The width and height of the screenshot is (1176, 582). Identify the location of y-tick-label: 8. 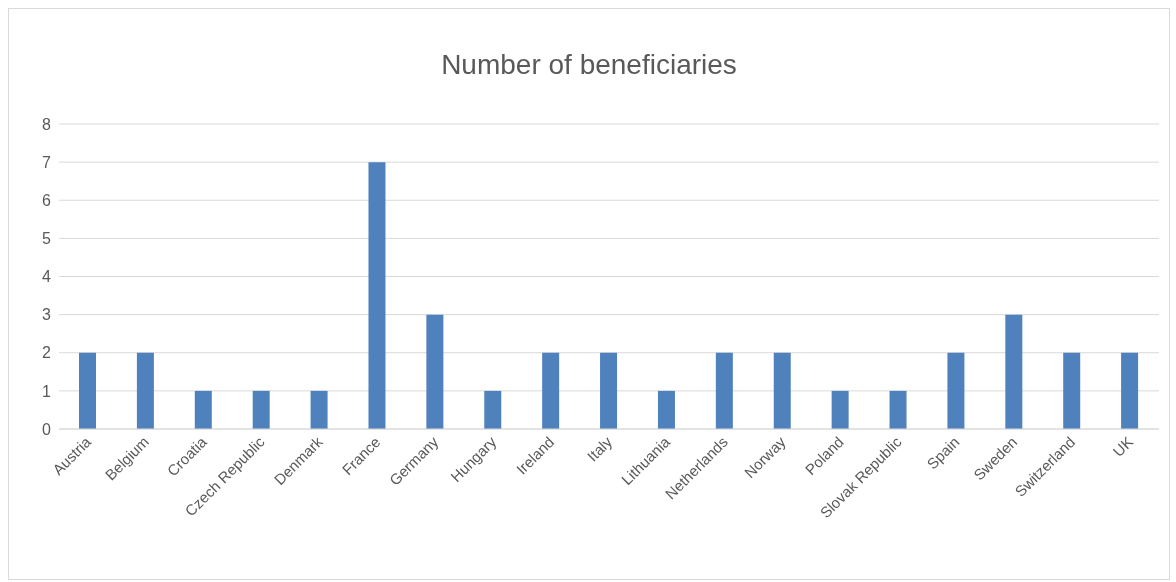
(47, 124).